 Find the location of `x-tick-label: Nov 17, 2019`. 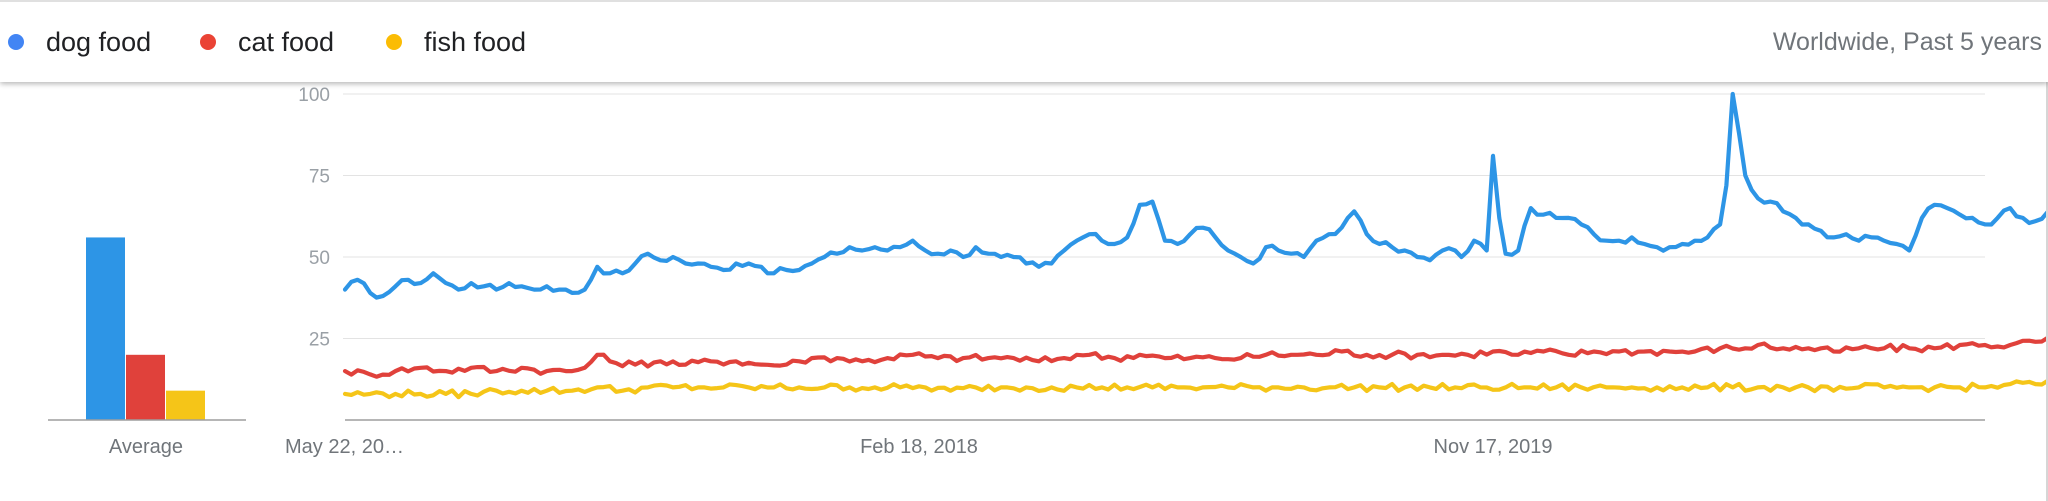

x-tick-label: Nov 17, 2019 is located at coordinates (1493, 447).